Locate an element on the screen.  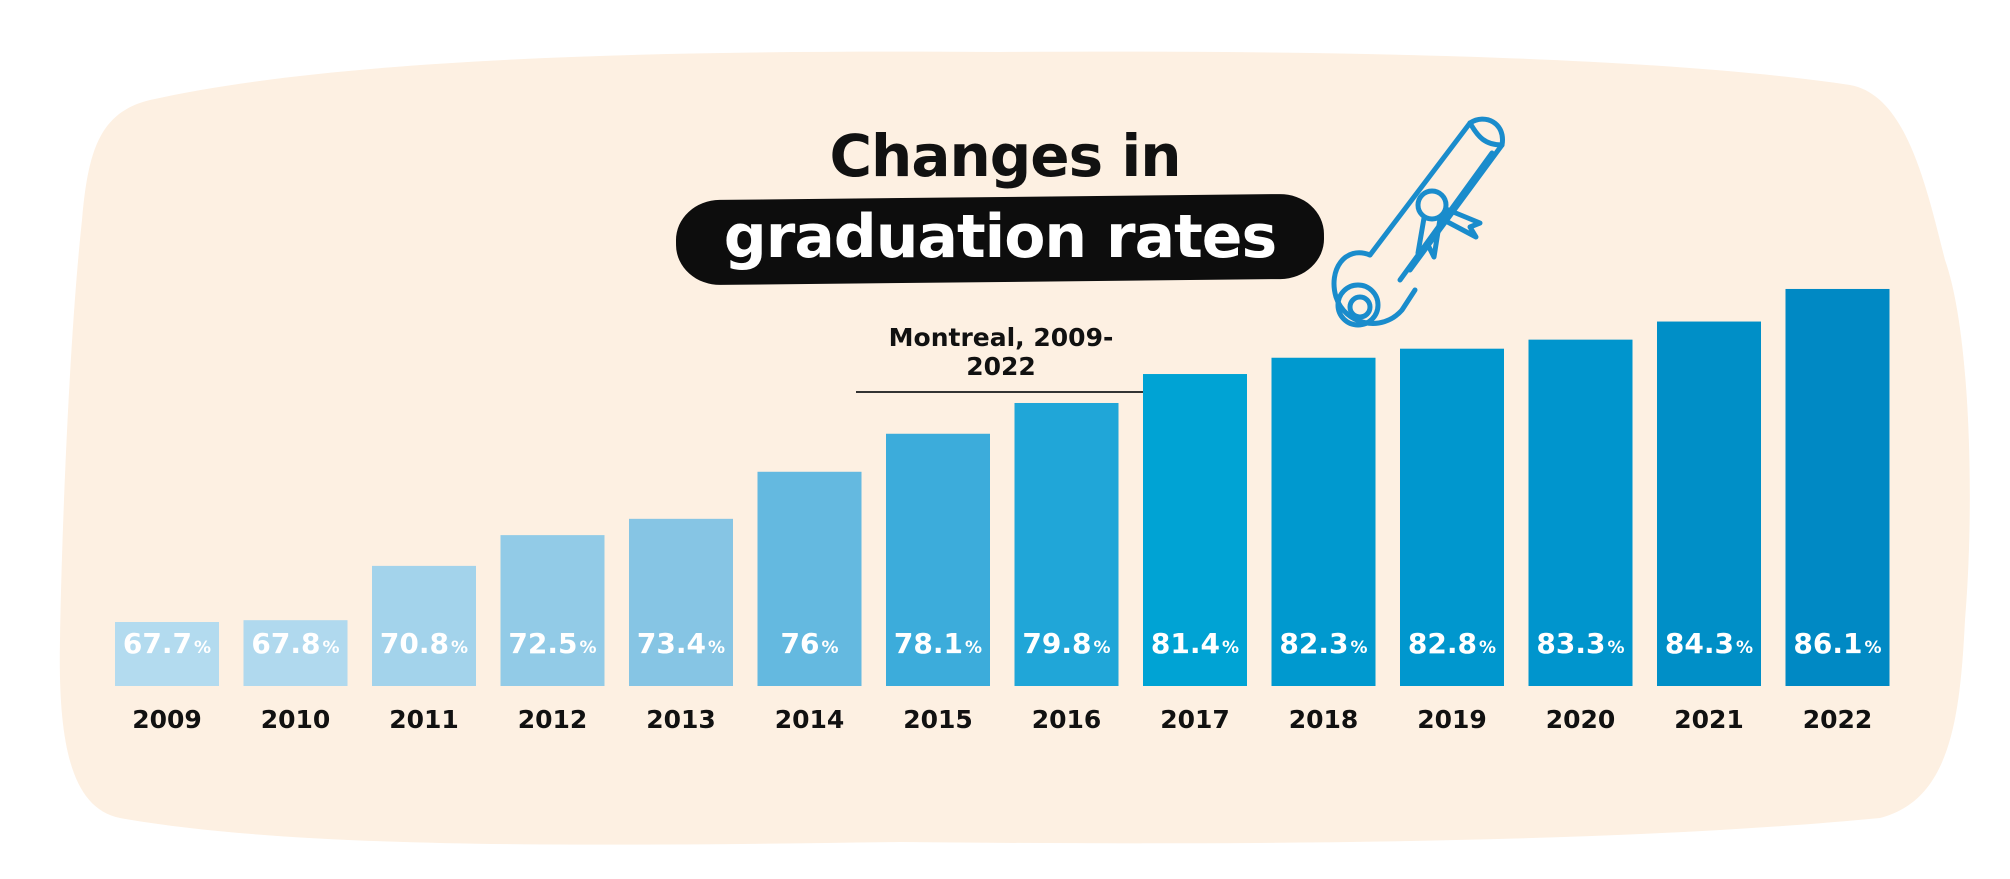
data-label-2015: 78.1% is located at coordinates (938, 643).